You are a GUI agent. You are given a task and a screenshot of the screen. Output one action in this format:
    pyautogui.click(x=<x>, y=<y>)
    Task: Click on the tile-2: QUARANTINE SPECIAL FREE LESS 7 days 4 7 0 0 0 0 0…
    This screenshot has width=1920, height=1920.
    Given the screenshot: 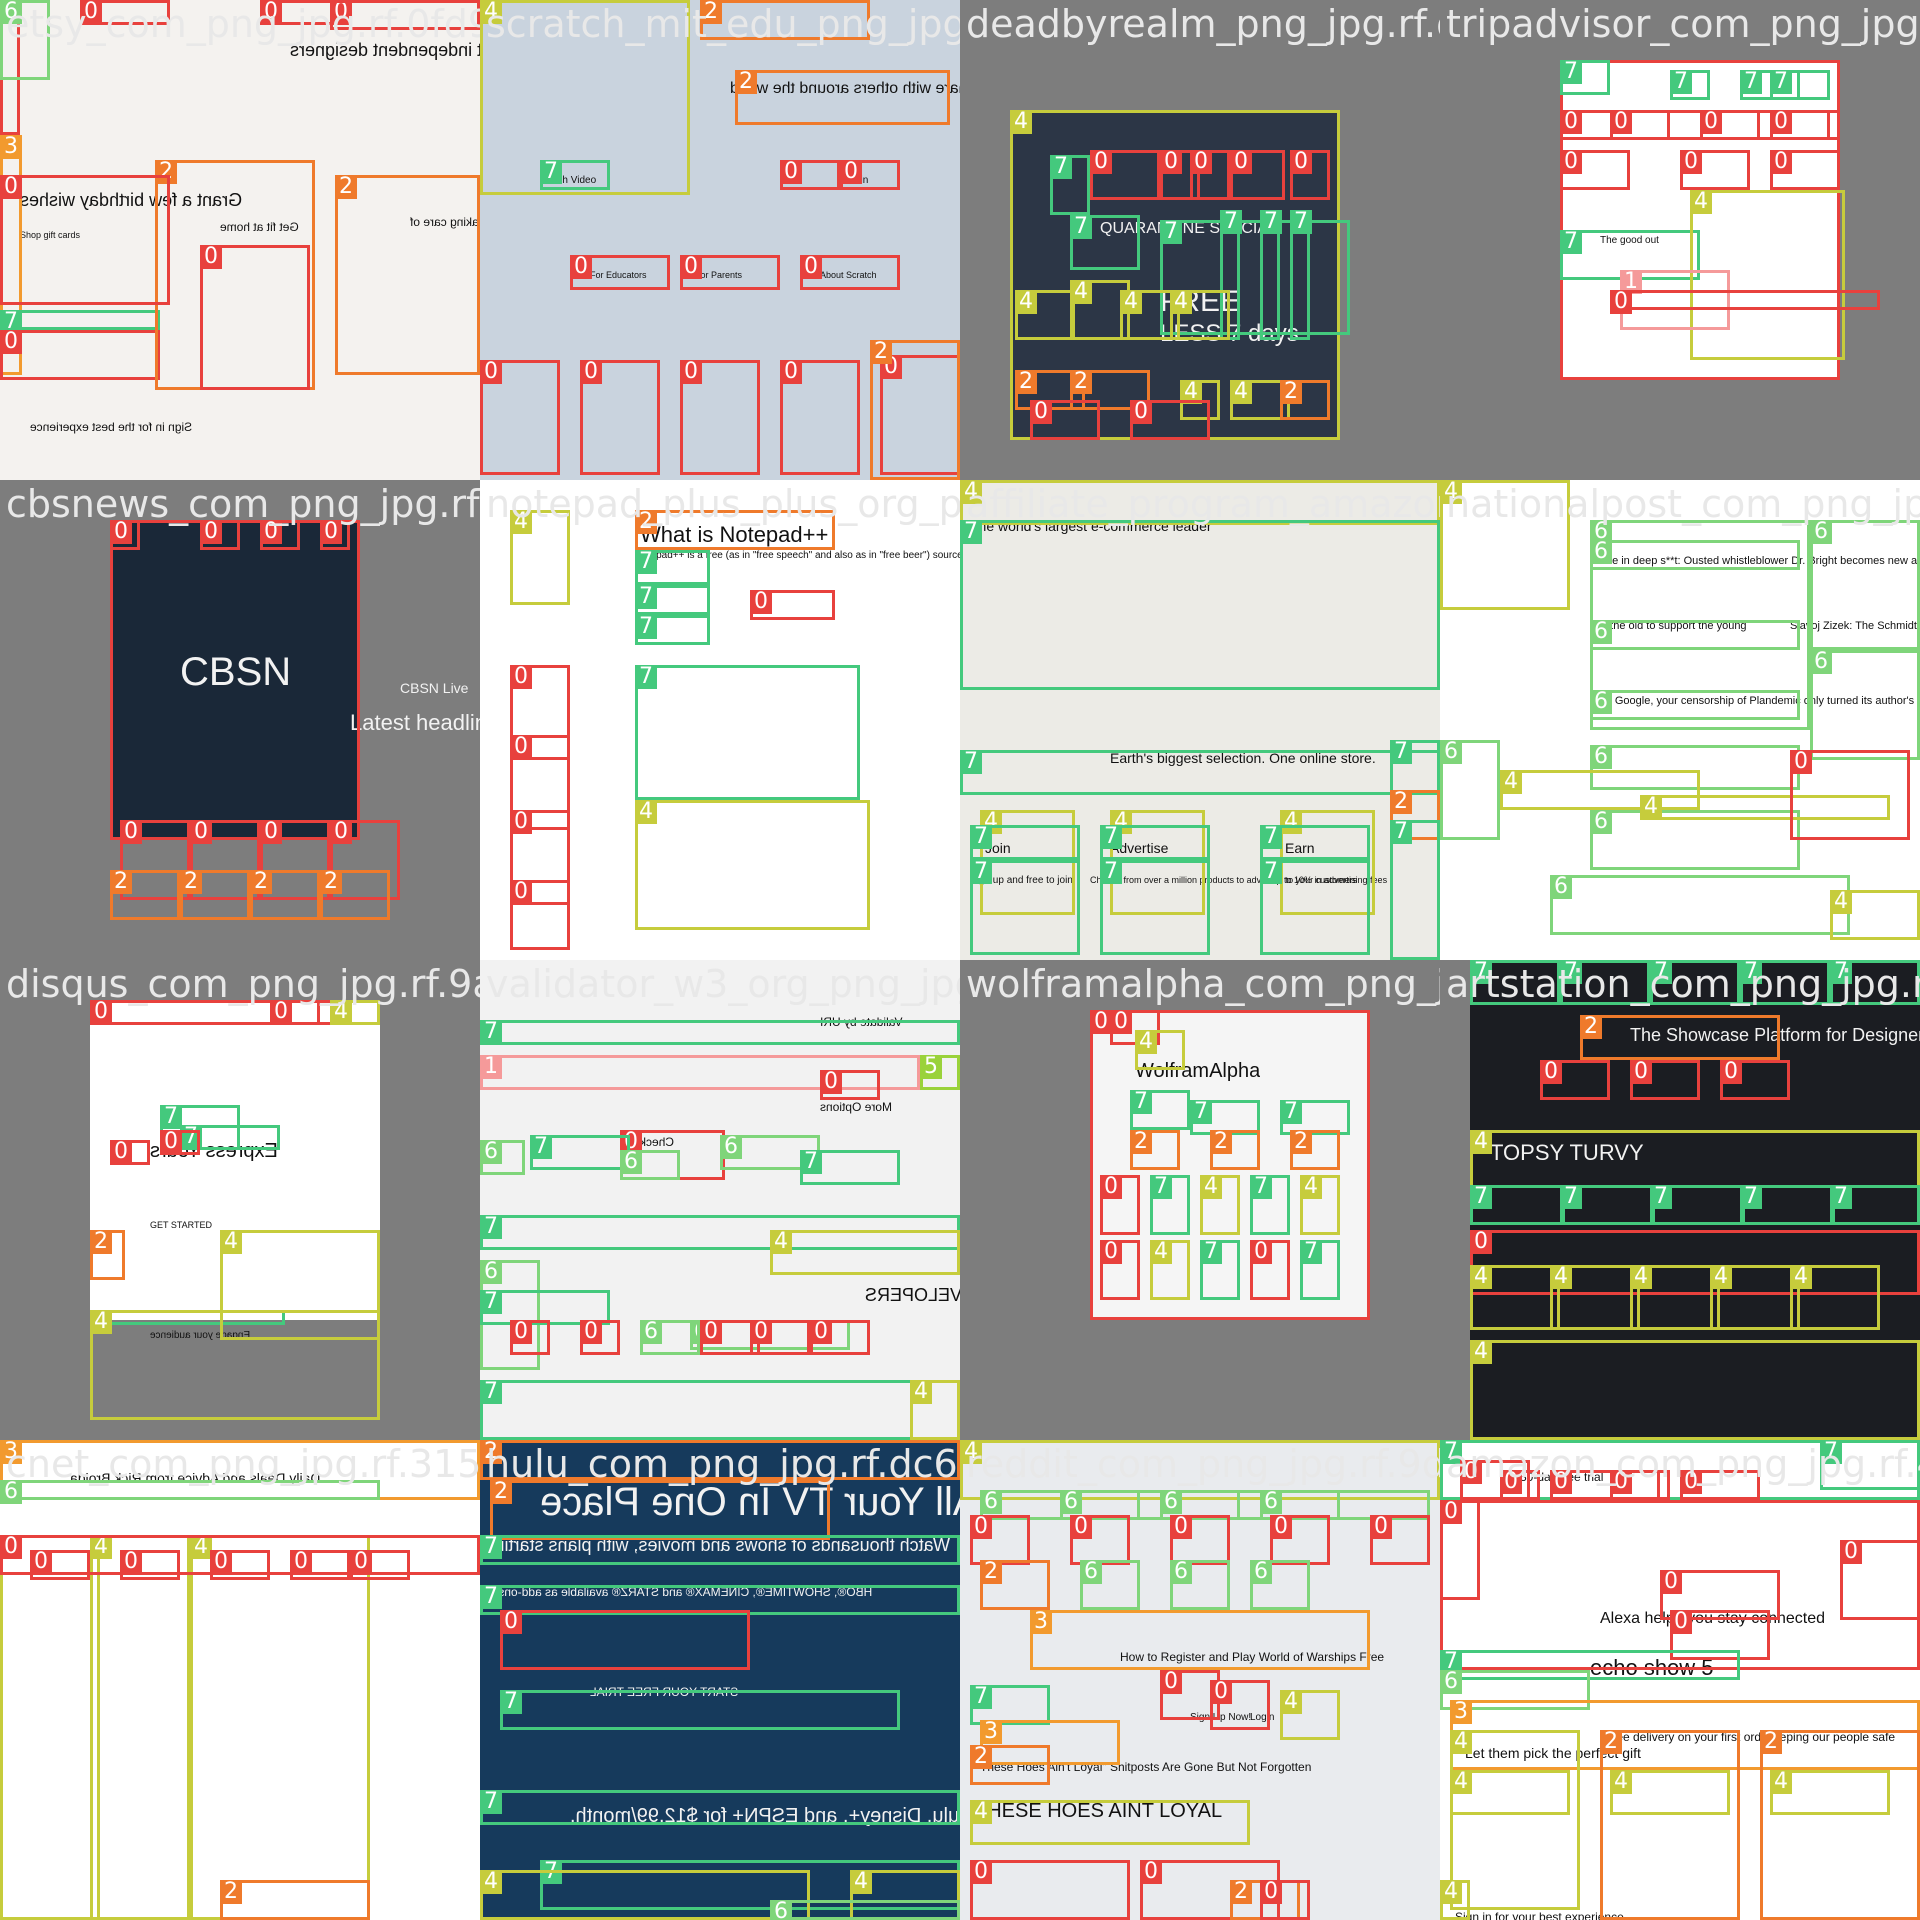 What is the action you would take?
    pyautogui.click(x=1200, y=240)
    